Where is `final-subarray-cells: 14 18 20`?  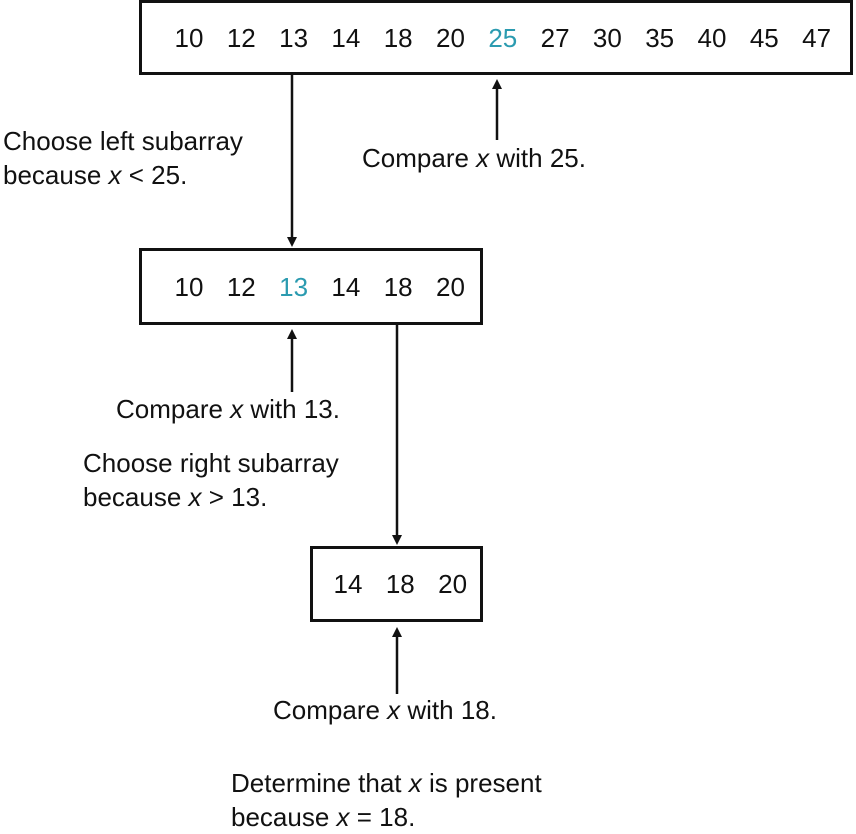
final-subarray-cells: 14 18 20 is located at coordinates (396, 584).